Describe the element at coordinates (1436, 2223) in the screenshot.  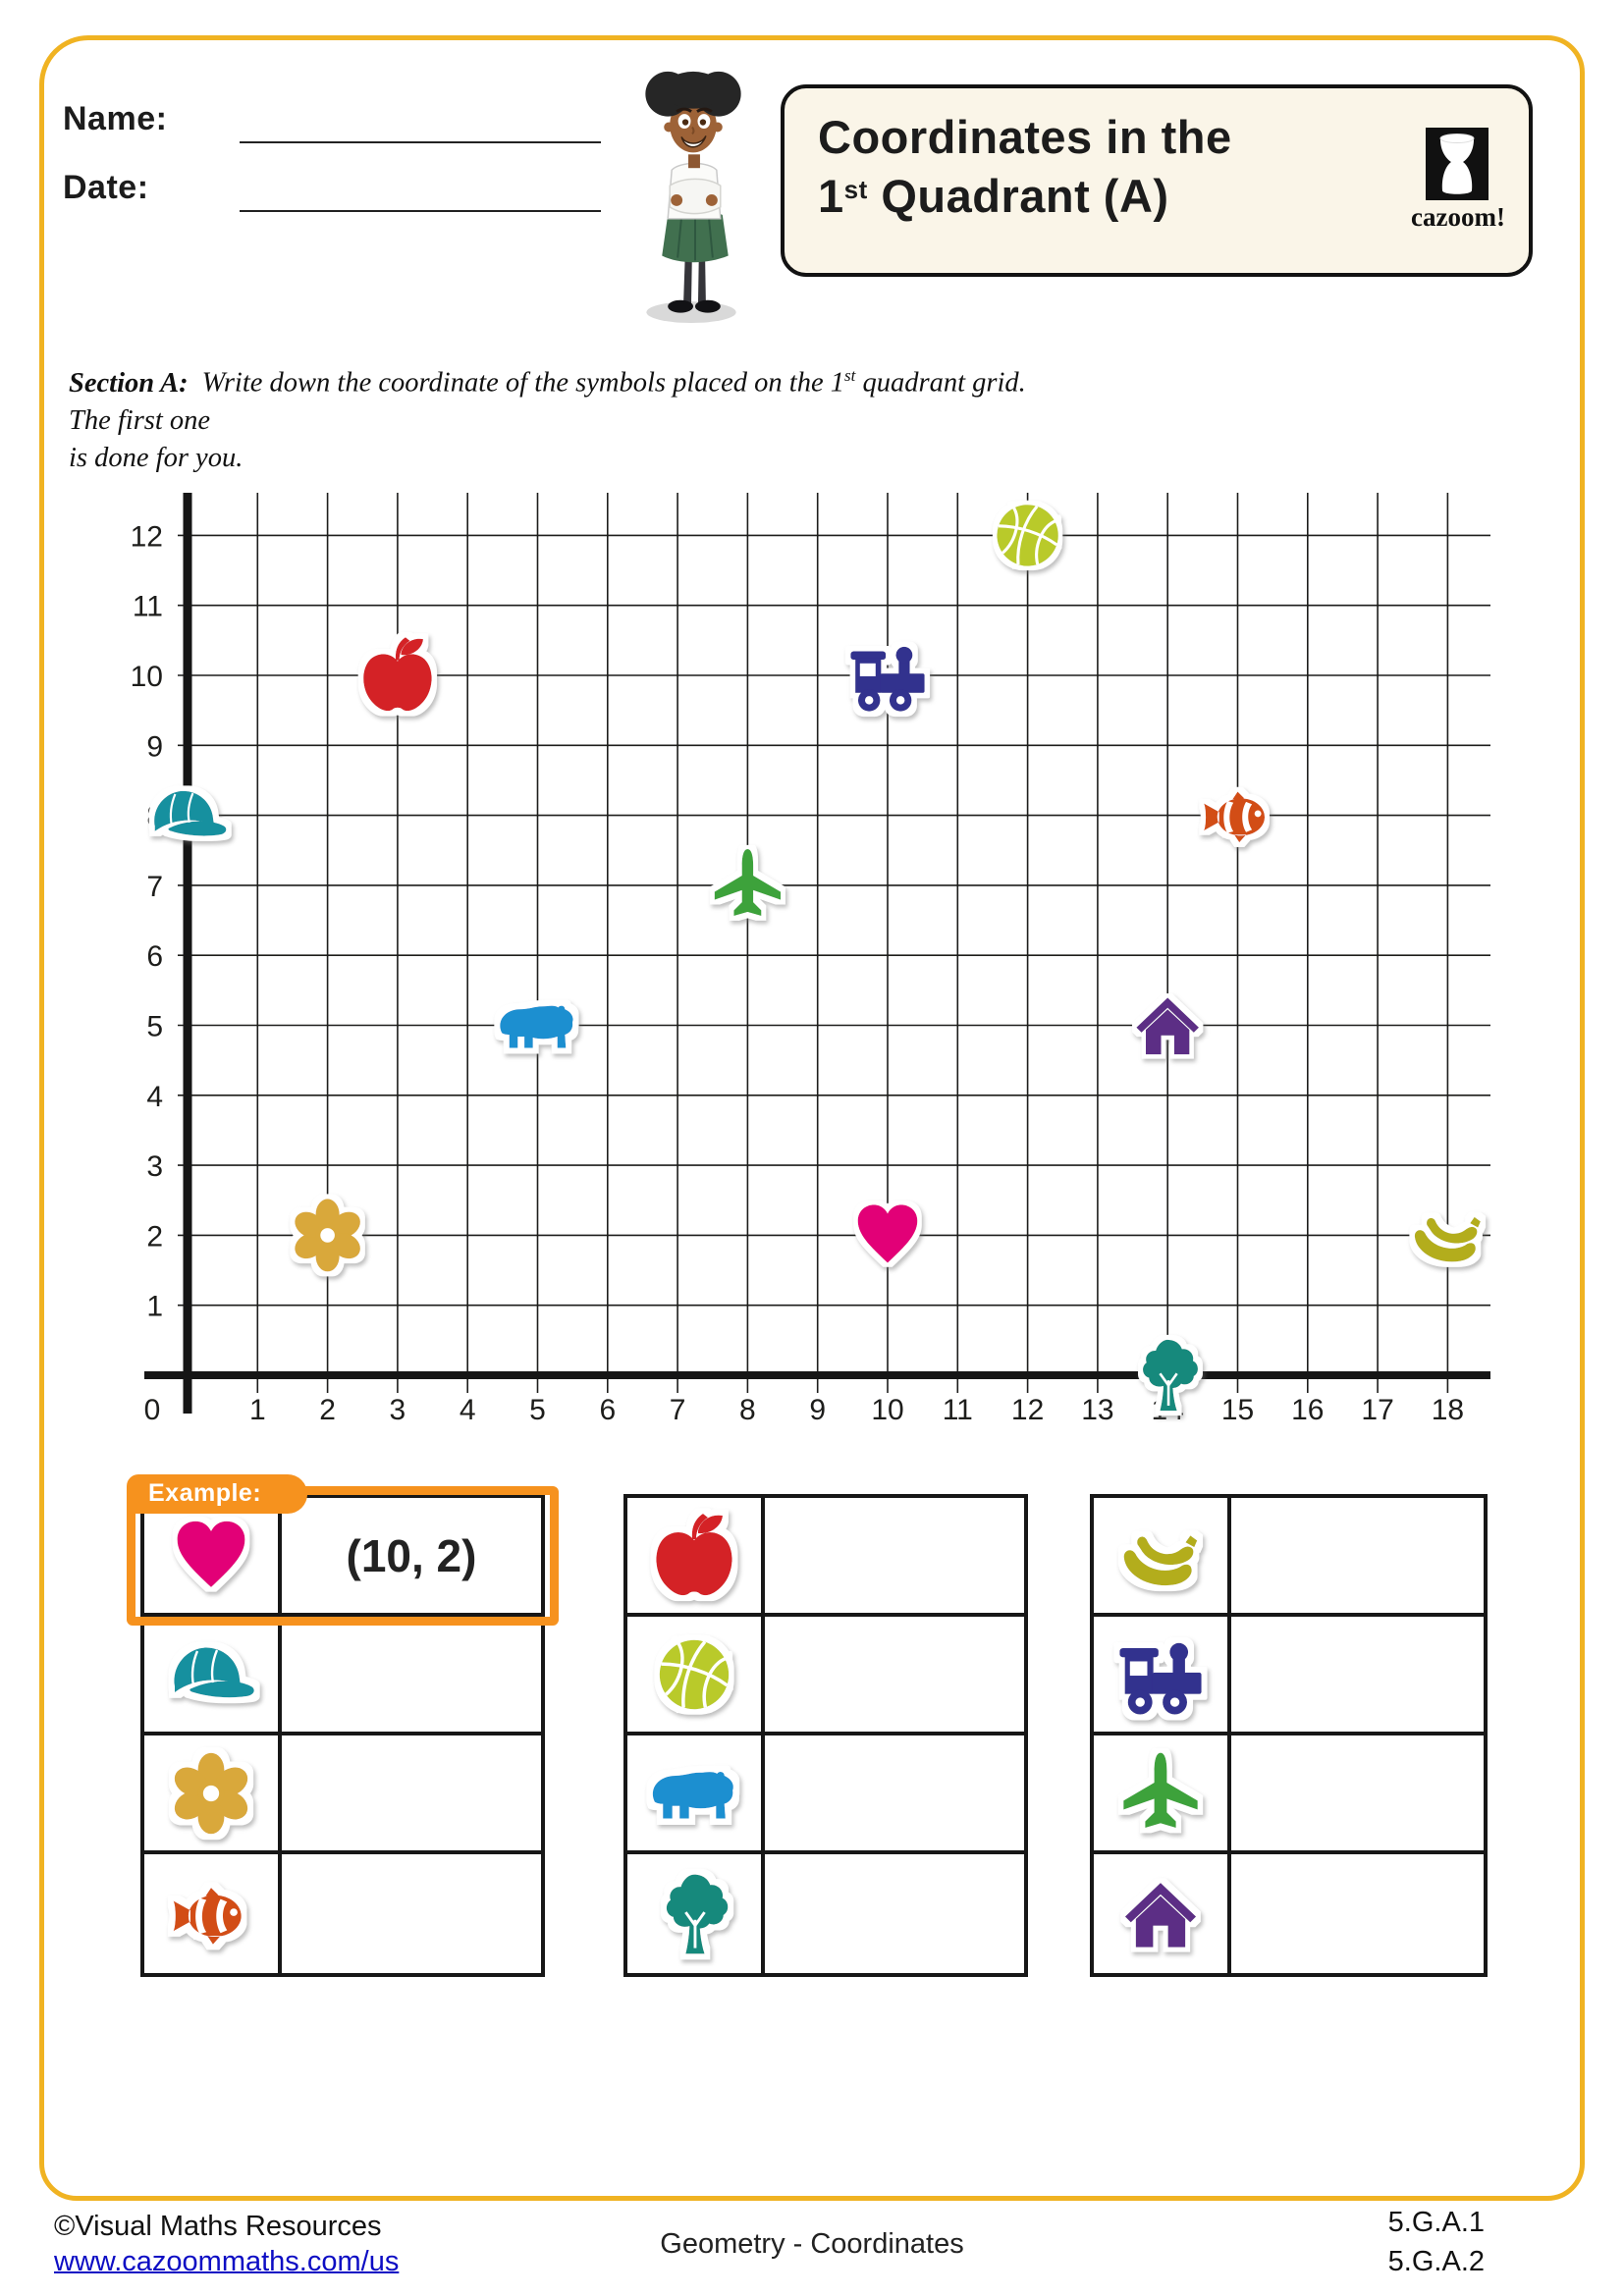
I see `standard-code-1: 5.G.A.1` at that location.